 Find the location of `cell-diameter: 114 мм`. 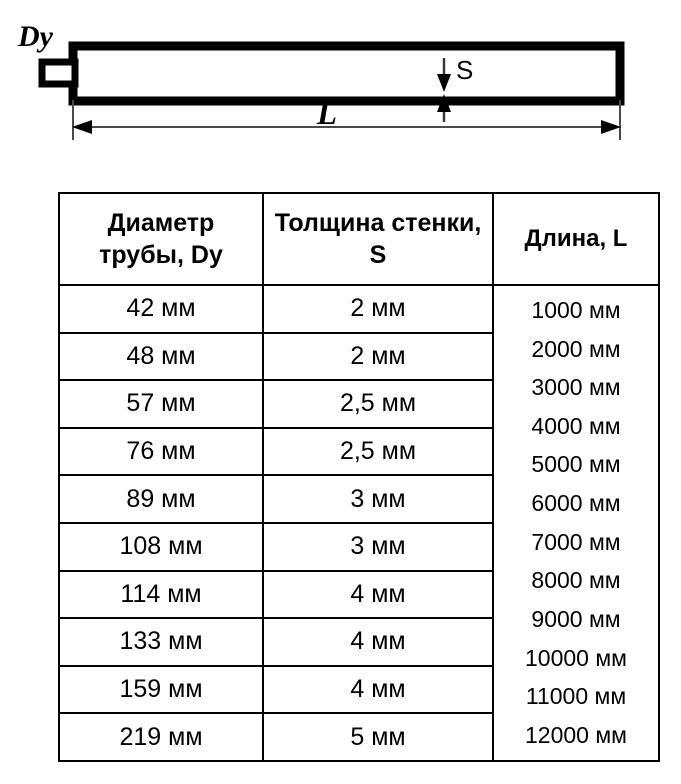

cell-diameter: 114 мм is located at coordinates (161, 594).